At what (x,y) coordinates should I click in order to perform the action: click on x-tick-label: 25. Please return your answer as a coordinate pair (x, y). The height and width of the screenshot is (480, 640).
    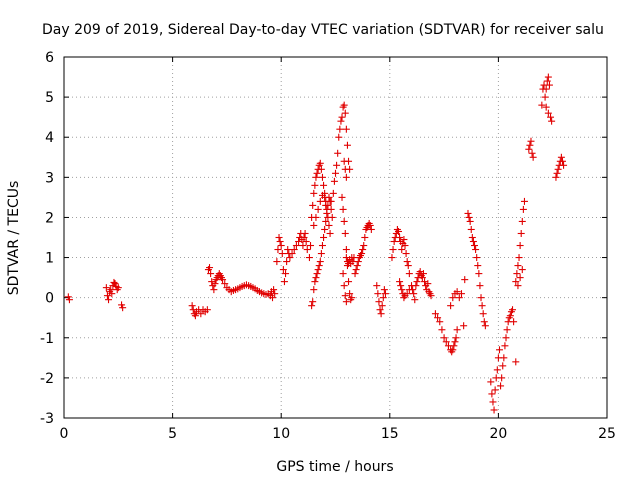
    Looking at the image, I should click on (607, 434).